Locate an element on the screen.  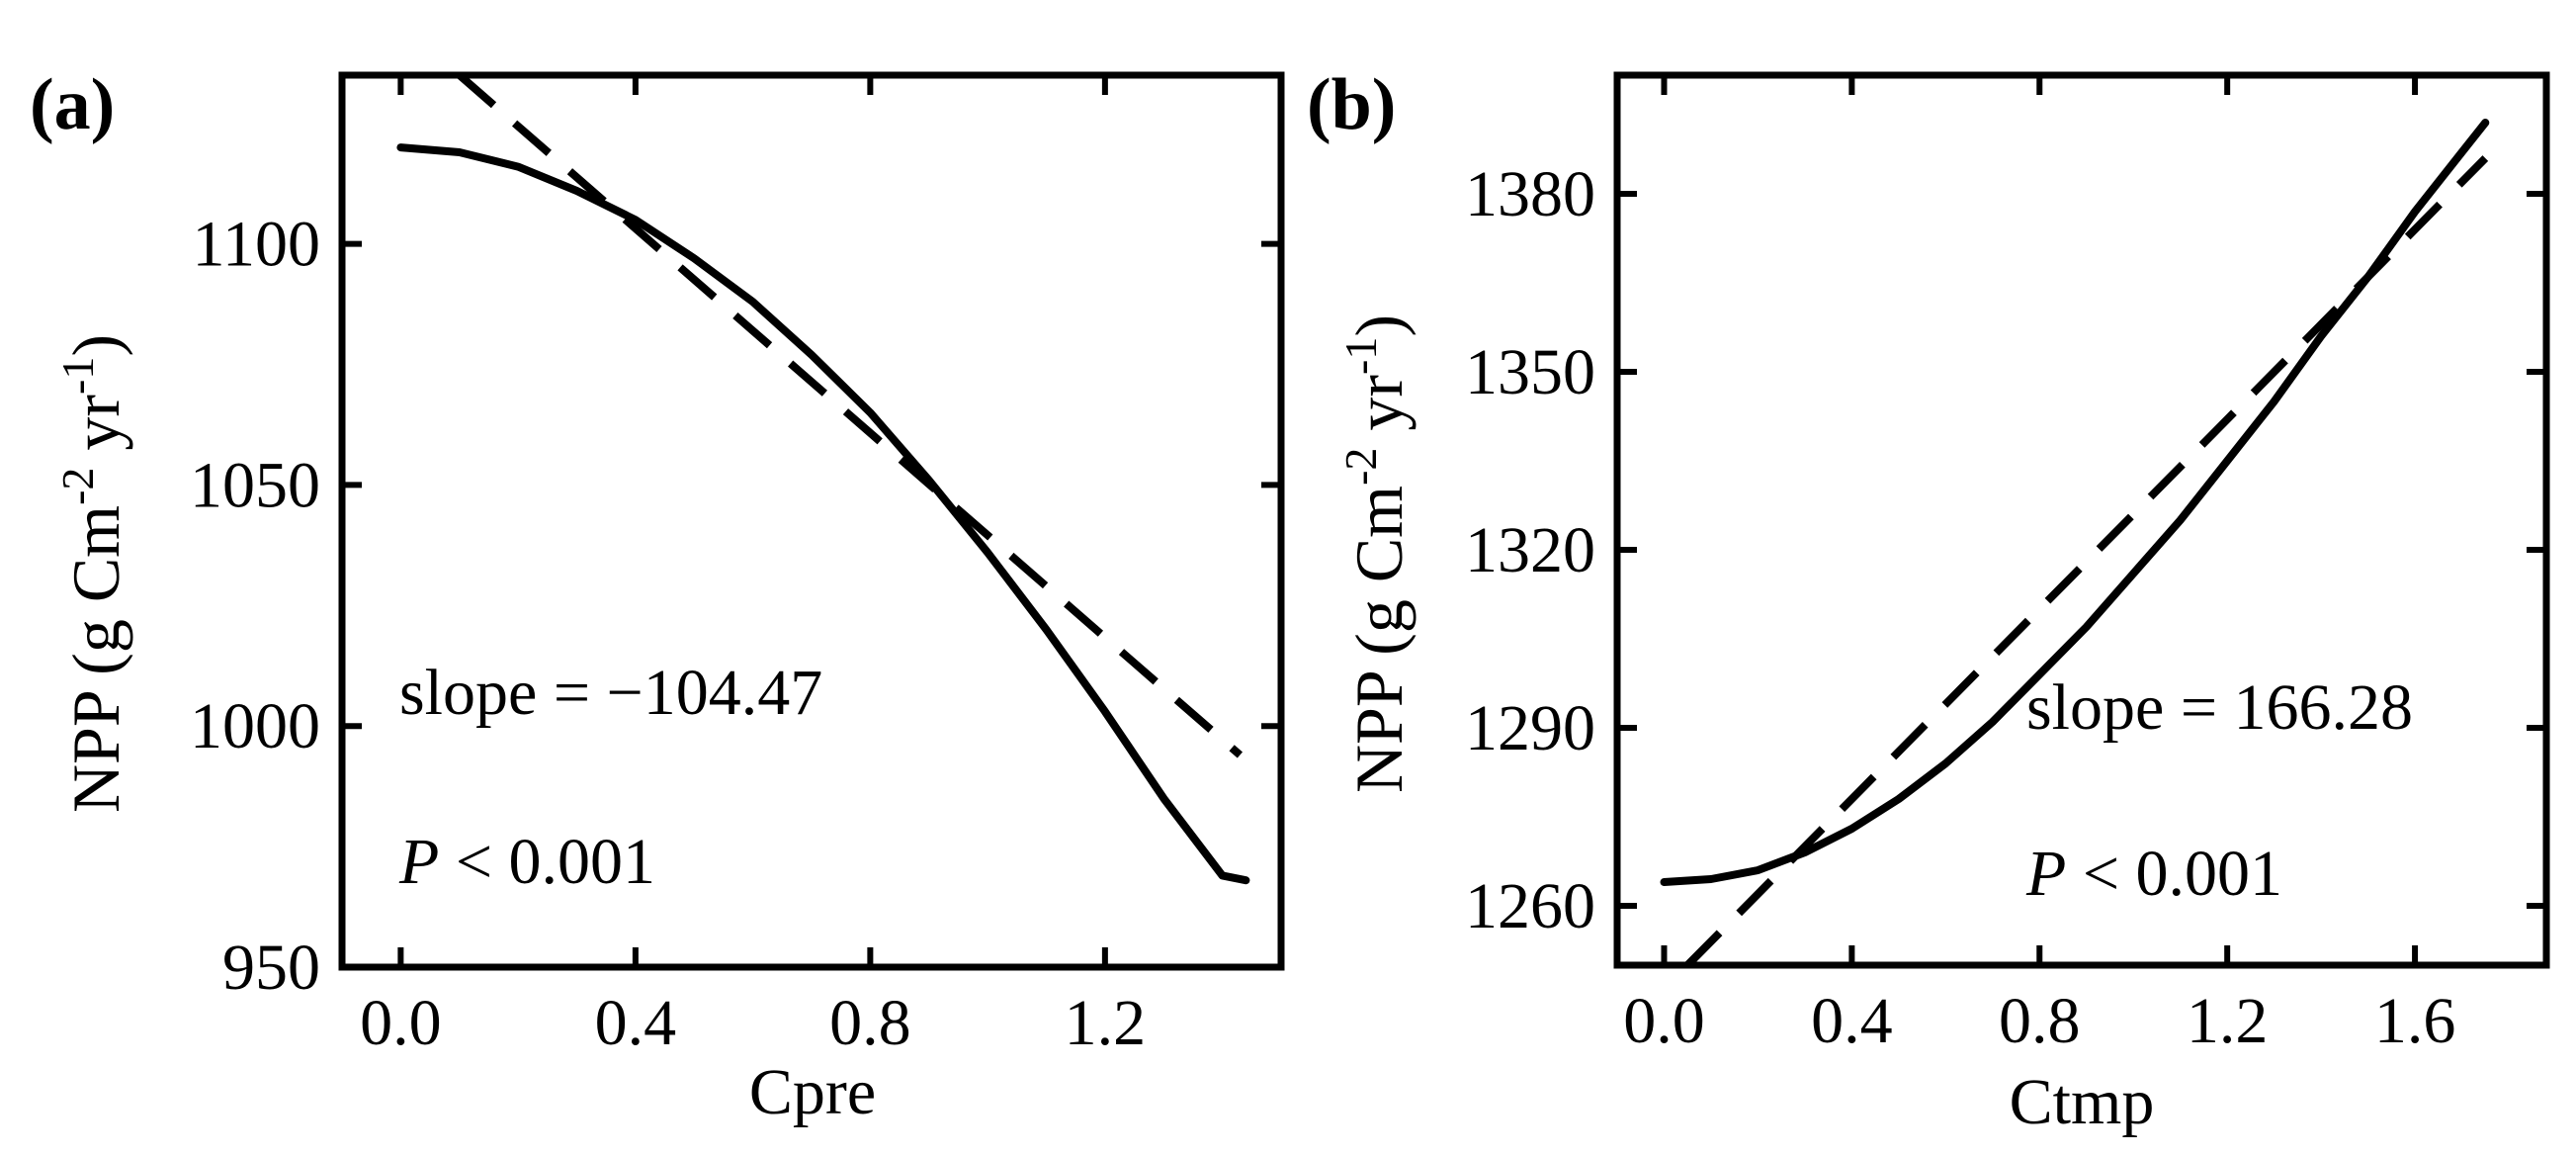
x-axis-title: Ctmp is located at coordinates (2082, 1102).